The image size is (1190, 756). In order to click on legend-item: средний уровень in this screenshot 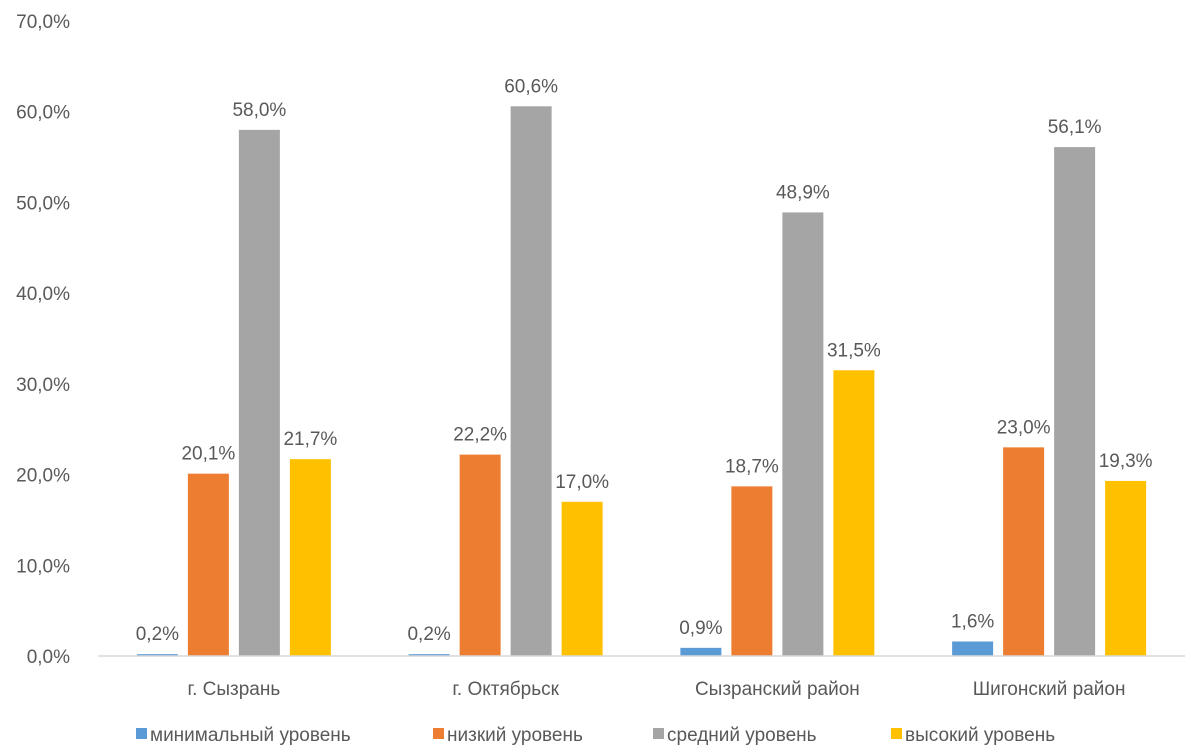, I will do `click(735, 735)`.